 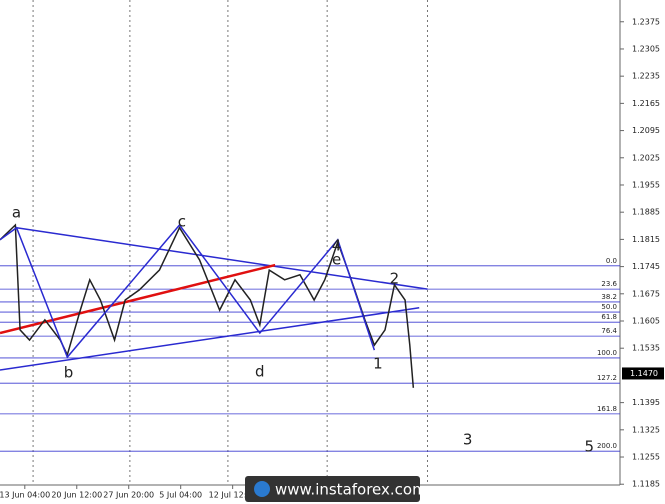 What do you see at coordinates (182, 221) in the screenshot?
I see `wave-label: c` at bounding box center [182, 221].